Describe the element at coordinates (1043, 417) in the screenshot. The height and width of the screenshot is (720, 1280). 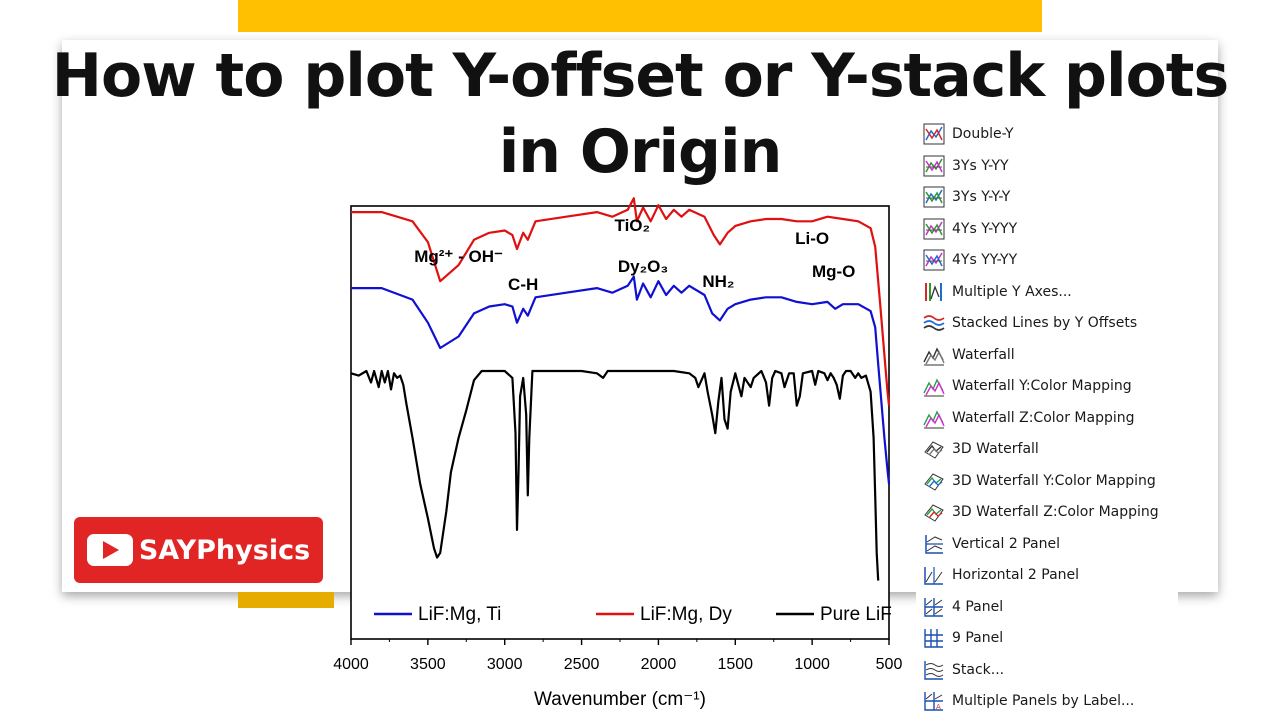
I see `menu-item-label: Waterfall Z:Color Mapping` at that location.